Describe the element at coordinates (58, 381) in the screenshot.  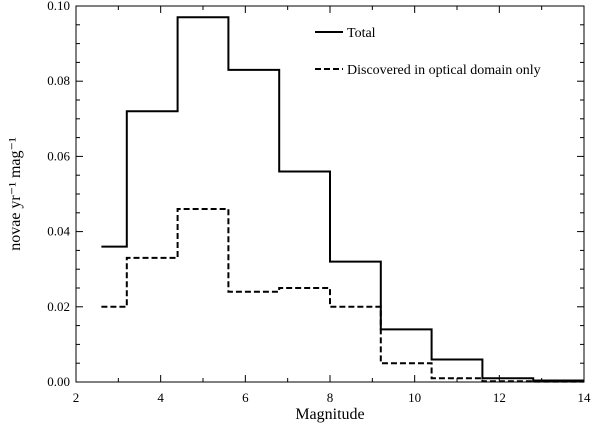
I see `y-tick-label: 0.00` at that location.